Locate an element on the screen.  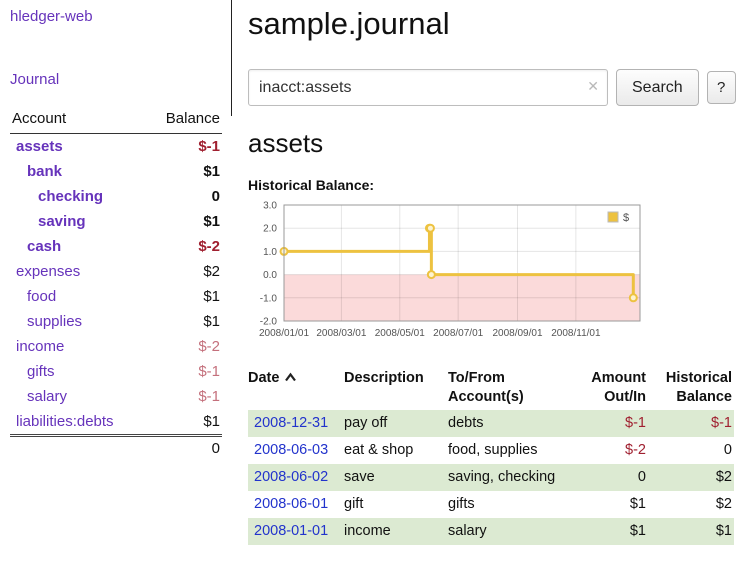
date-cell: 2008-06-03 is located at coordinates (296, 450).